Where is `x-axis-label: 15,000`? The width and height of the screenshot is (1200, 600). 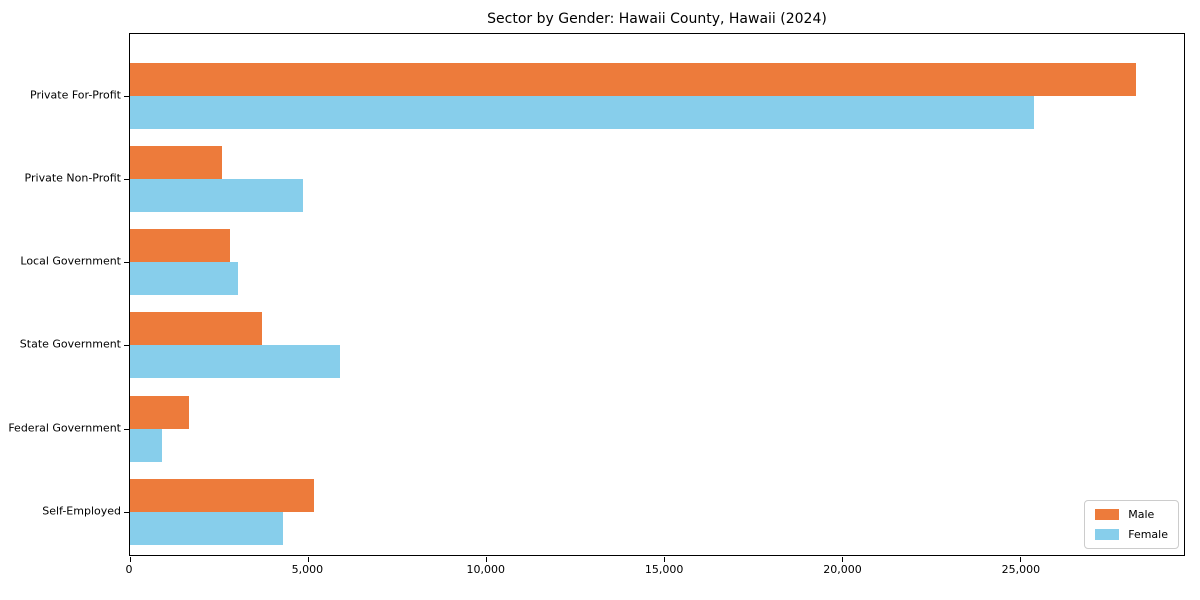
x-axis-label: 15,000 is located at coordinates (664, 569).